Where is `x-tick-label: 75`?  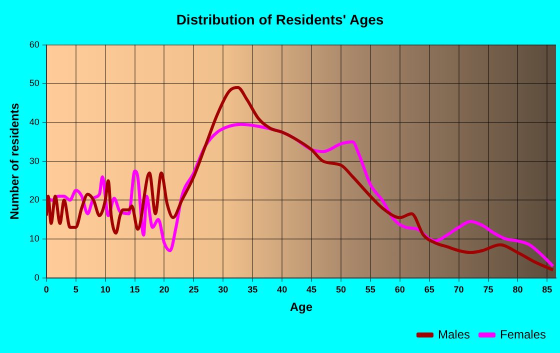 x-tick-label: 75 is located at coordinates (488, 289).